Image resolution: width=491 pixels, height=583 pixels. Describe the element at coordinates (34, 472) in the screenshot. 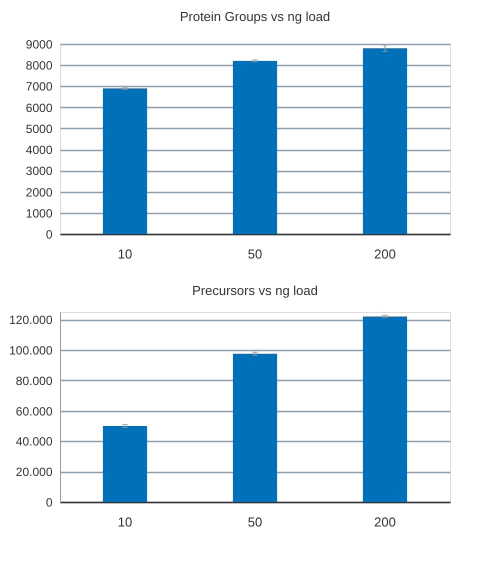

I see `y-tick-label: 20.000` at that location.